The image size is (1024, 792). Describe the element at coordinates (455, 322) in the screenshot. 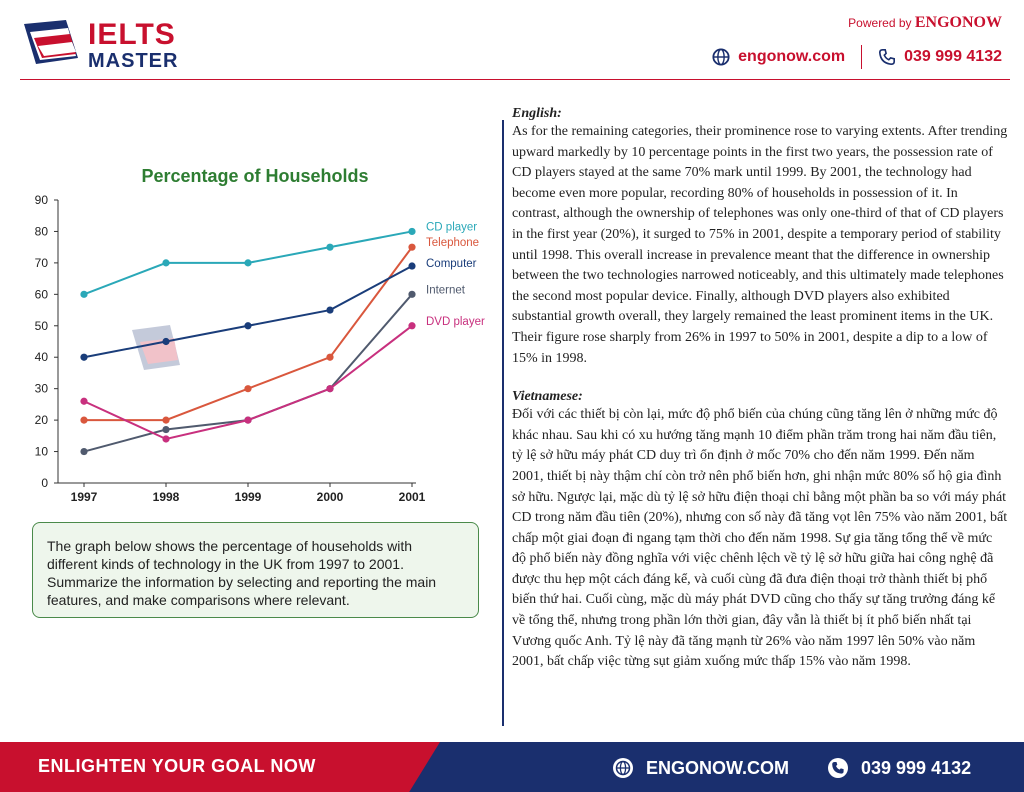

I see `series-label: DVD player` at that location.